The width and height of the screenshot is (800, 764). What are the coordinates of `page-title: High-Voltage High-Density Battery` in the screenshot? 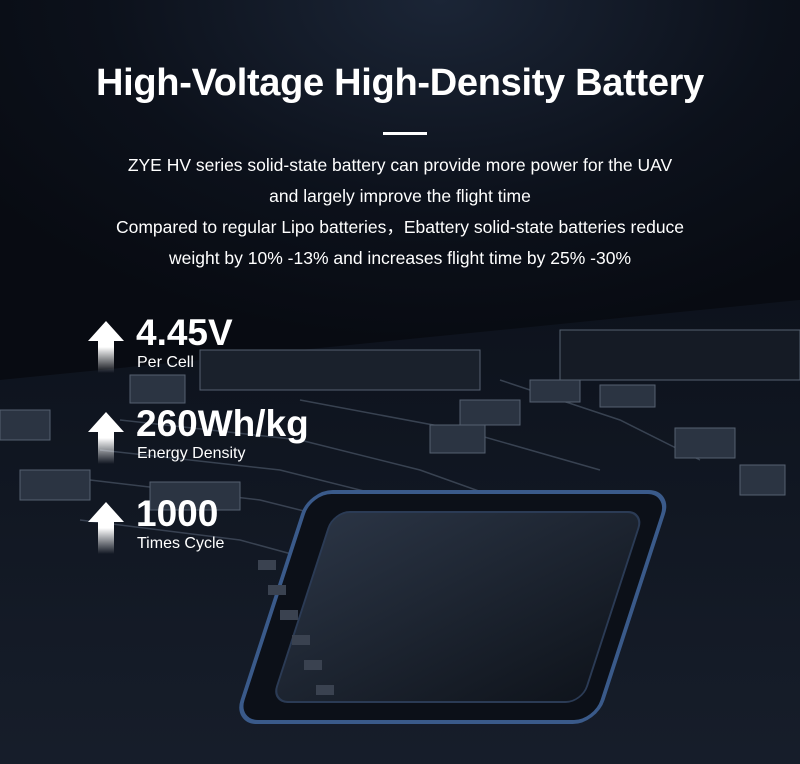 It's located at (399, 83).